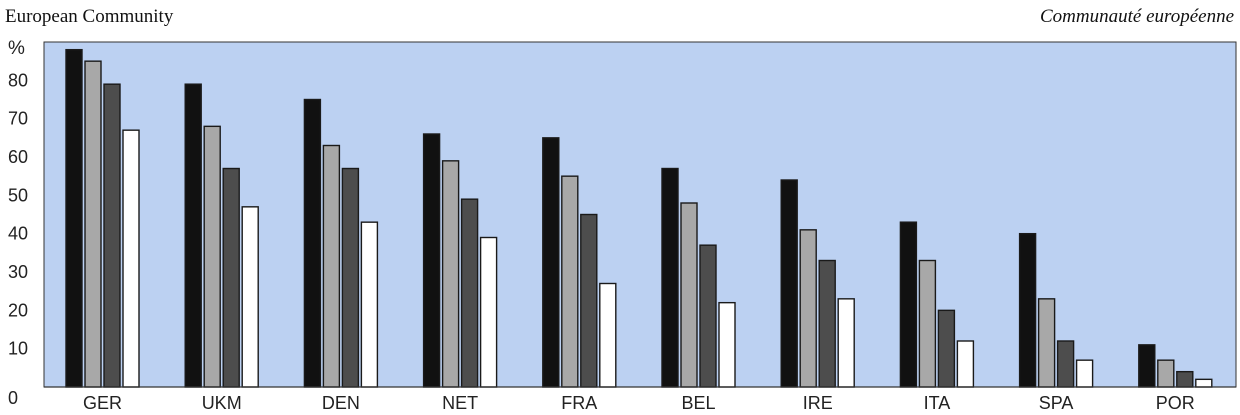  What do you see at coordinates (18, 310) in the screenshot?
I see `y-tick-label: 20` at bounding box center [18, 310].